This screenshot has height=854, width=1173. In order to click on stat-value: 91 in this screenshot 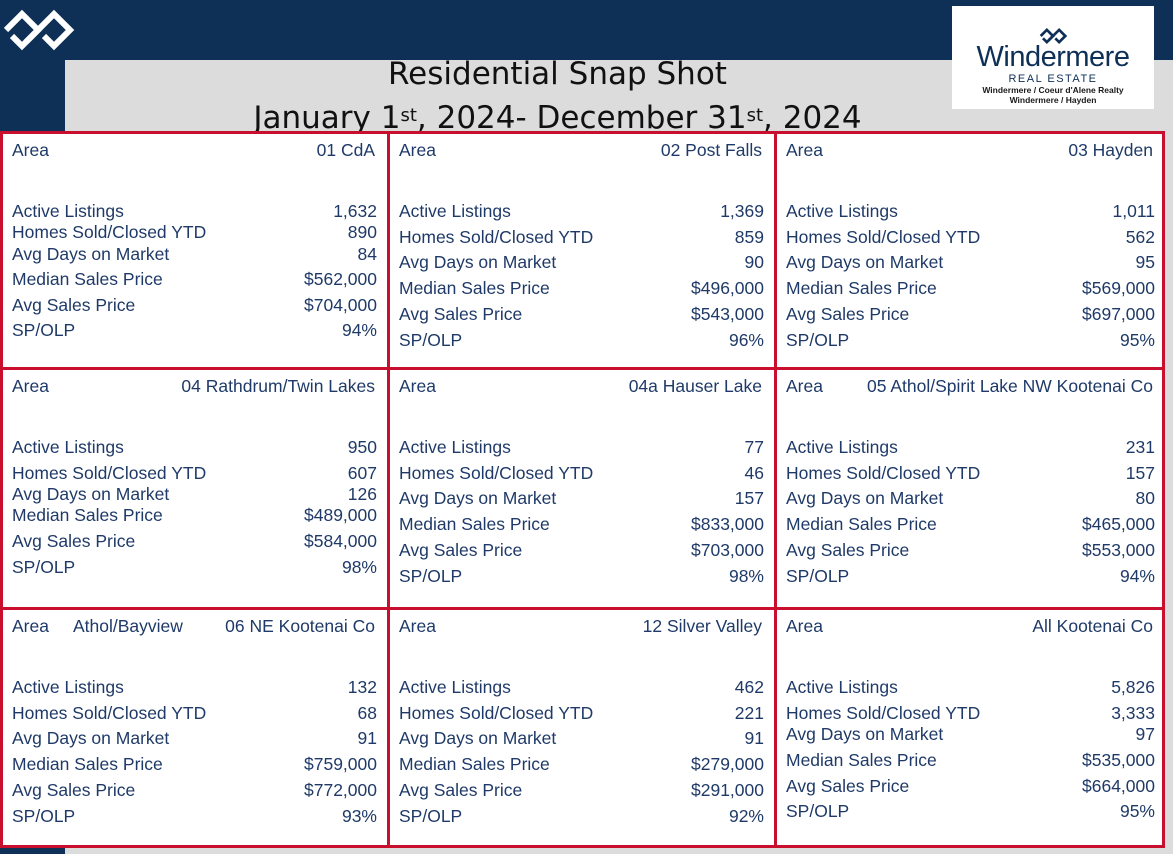, I will do `click(367, 738)`.